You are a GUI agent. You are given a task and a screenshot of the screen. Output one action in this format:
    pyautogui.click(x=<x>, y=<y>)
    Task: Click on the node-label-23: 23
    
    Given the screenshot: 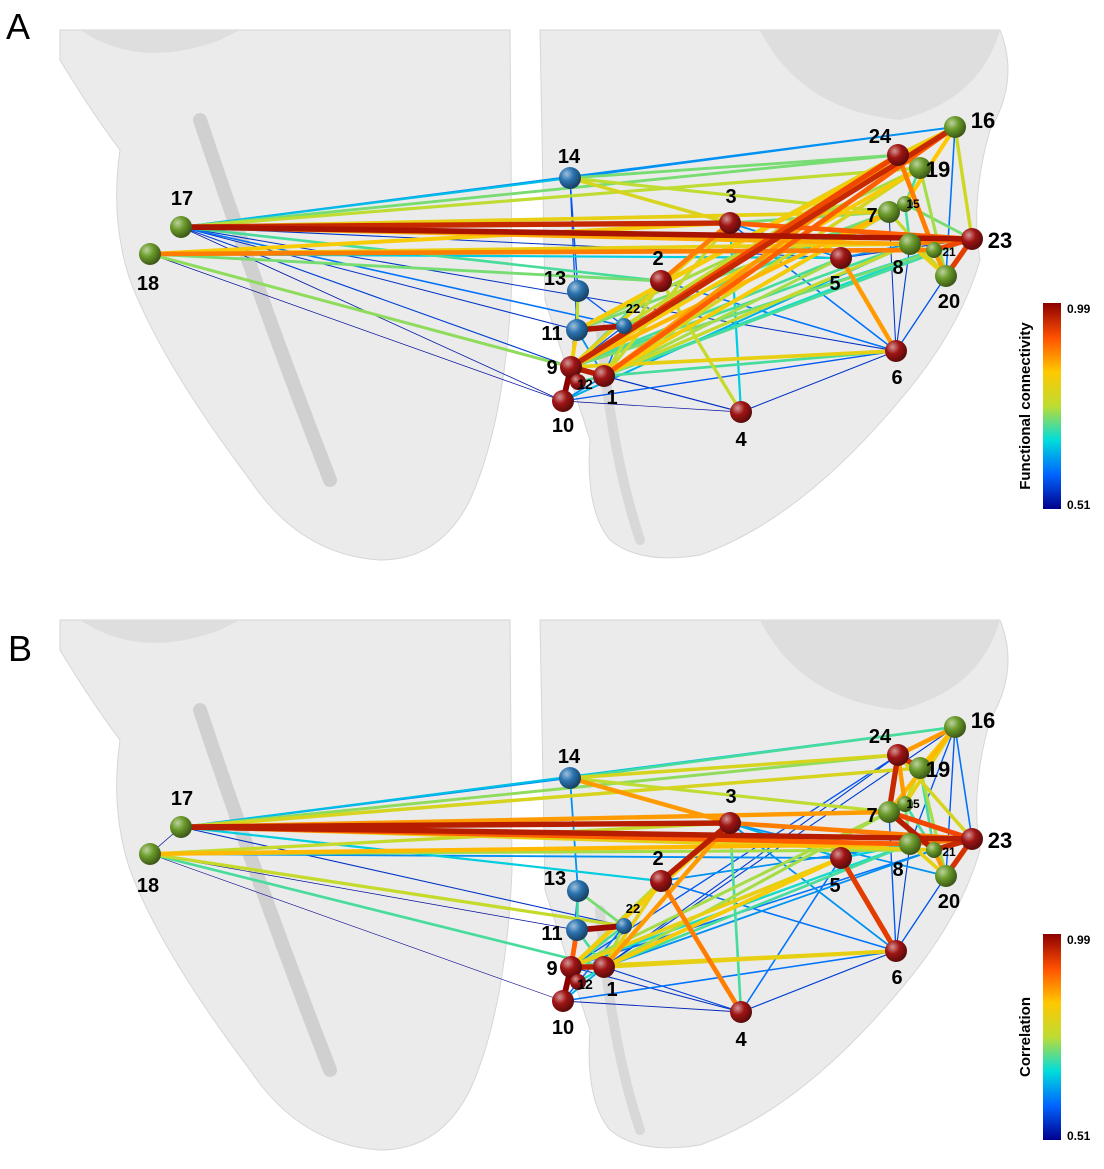 What is the action you would take?
    pyautogui.click(x=1000, y=840)
    